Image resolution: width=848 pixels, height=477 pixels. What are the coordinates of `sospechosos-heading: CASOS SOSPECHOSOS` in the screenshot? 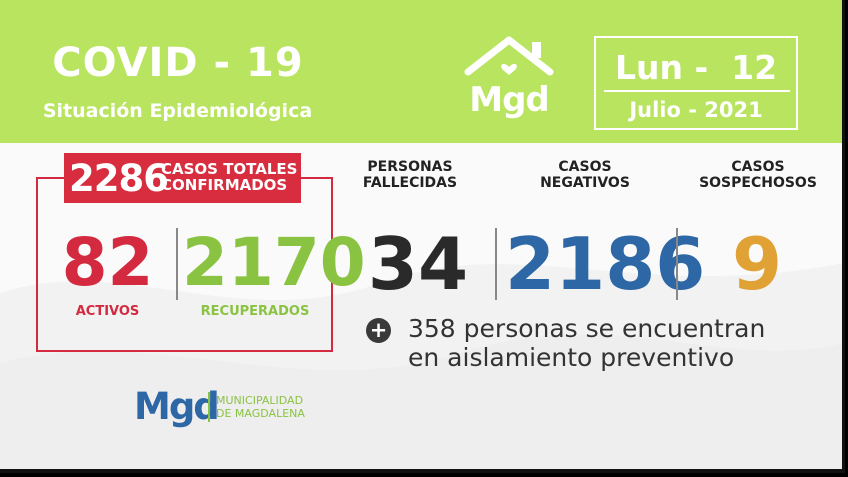 It's located at (758, 175).